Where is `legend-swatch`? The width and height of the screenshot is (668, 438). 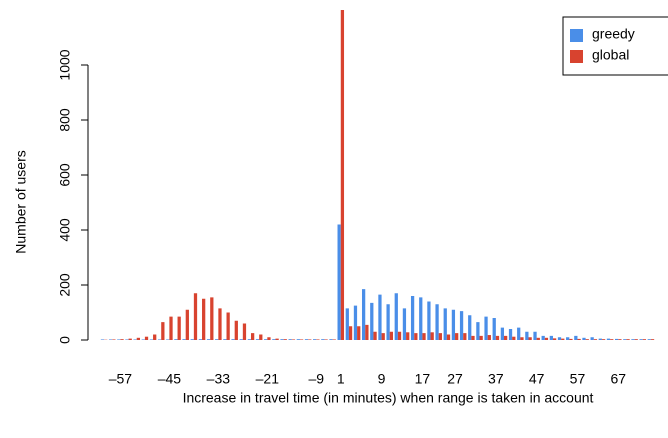 legend-swatch is located at coordinates (576, 35).